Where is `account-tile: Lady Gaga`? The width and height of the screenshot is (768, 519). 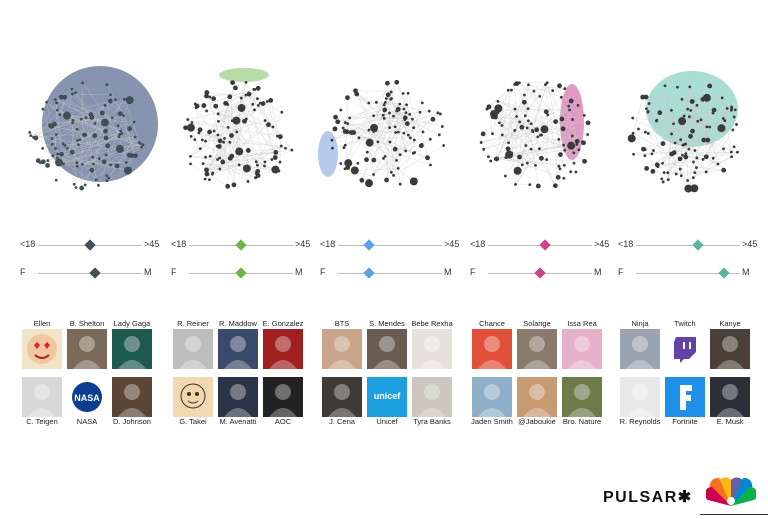 account-tile: Lady Gaga is located at coordinates (132, 344).